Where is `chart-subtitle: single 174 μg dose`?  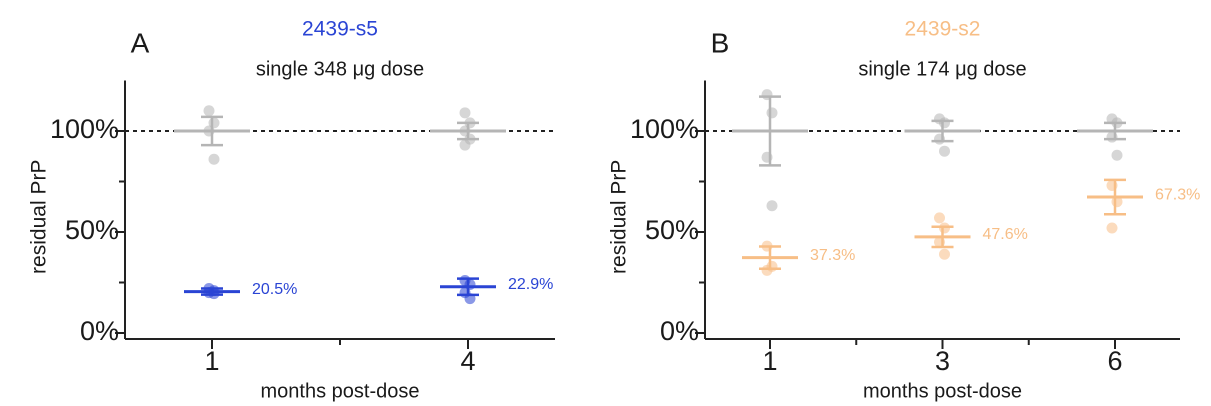 chart-subtitle: single 174 μg dose is located at coordinates (942, 69).